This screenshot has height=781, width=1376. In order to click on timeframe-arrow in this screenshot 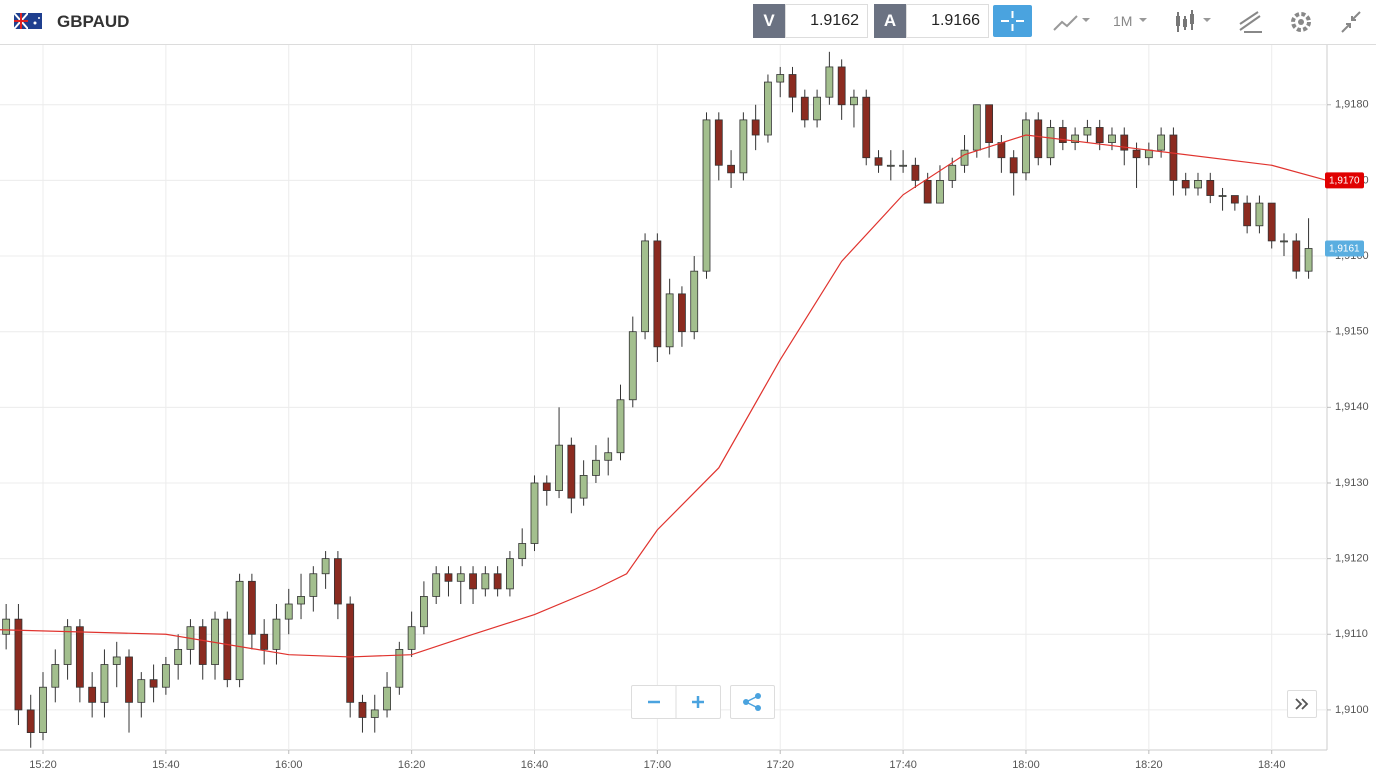, I will do `click(1146, 22)`.